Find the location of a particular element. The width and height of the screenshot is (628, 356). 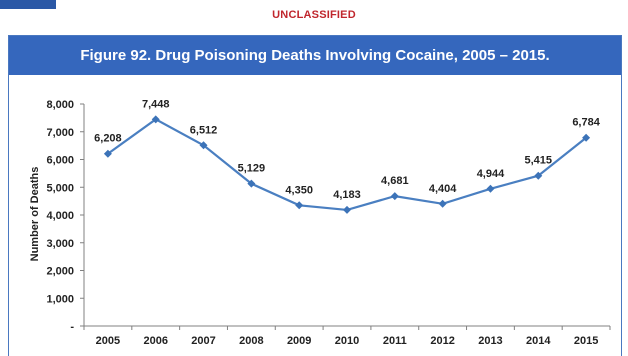

y-tick-label: 5,000 is located at coordinates (60, 188).